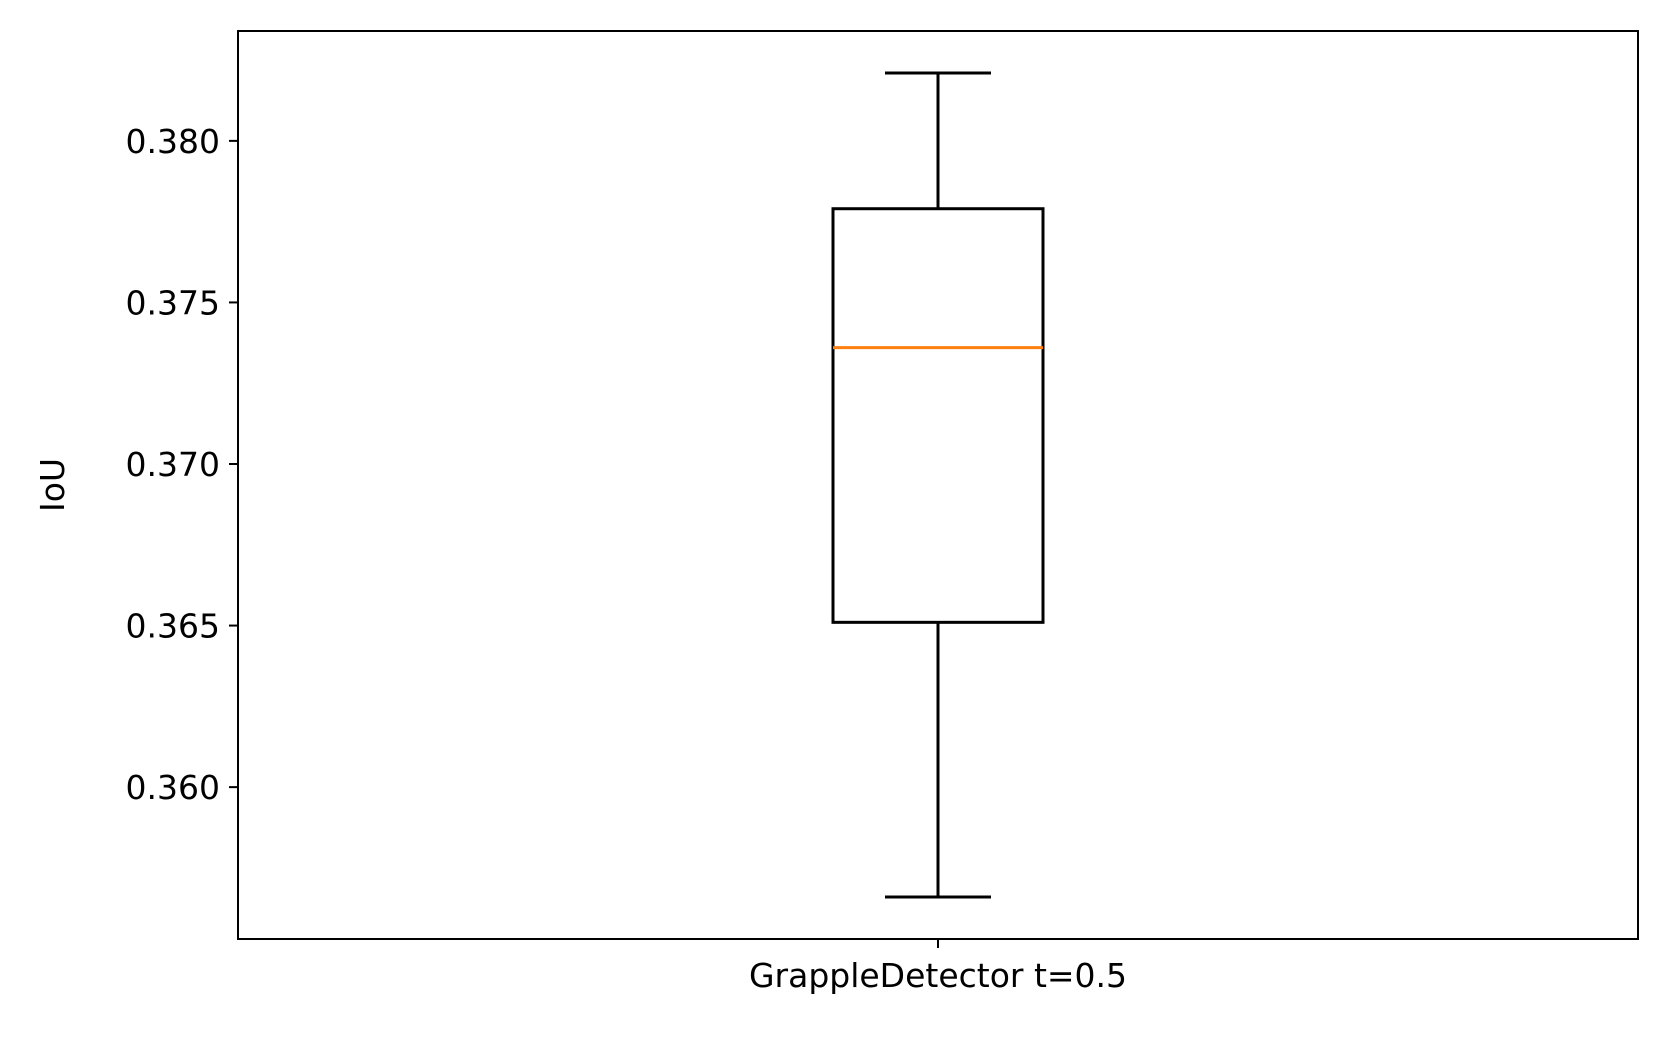  I want to click on y-axis-label: IoU, so click(52, 485).